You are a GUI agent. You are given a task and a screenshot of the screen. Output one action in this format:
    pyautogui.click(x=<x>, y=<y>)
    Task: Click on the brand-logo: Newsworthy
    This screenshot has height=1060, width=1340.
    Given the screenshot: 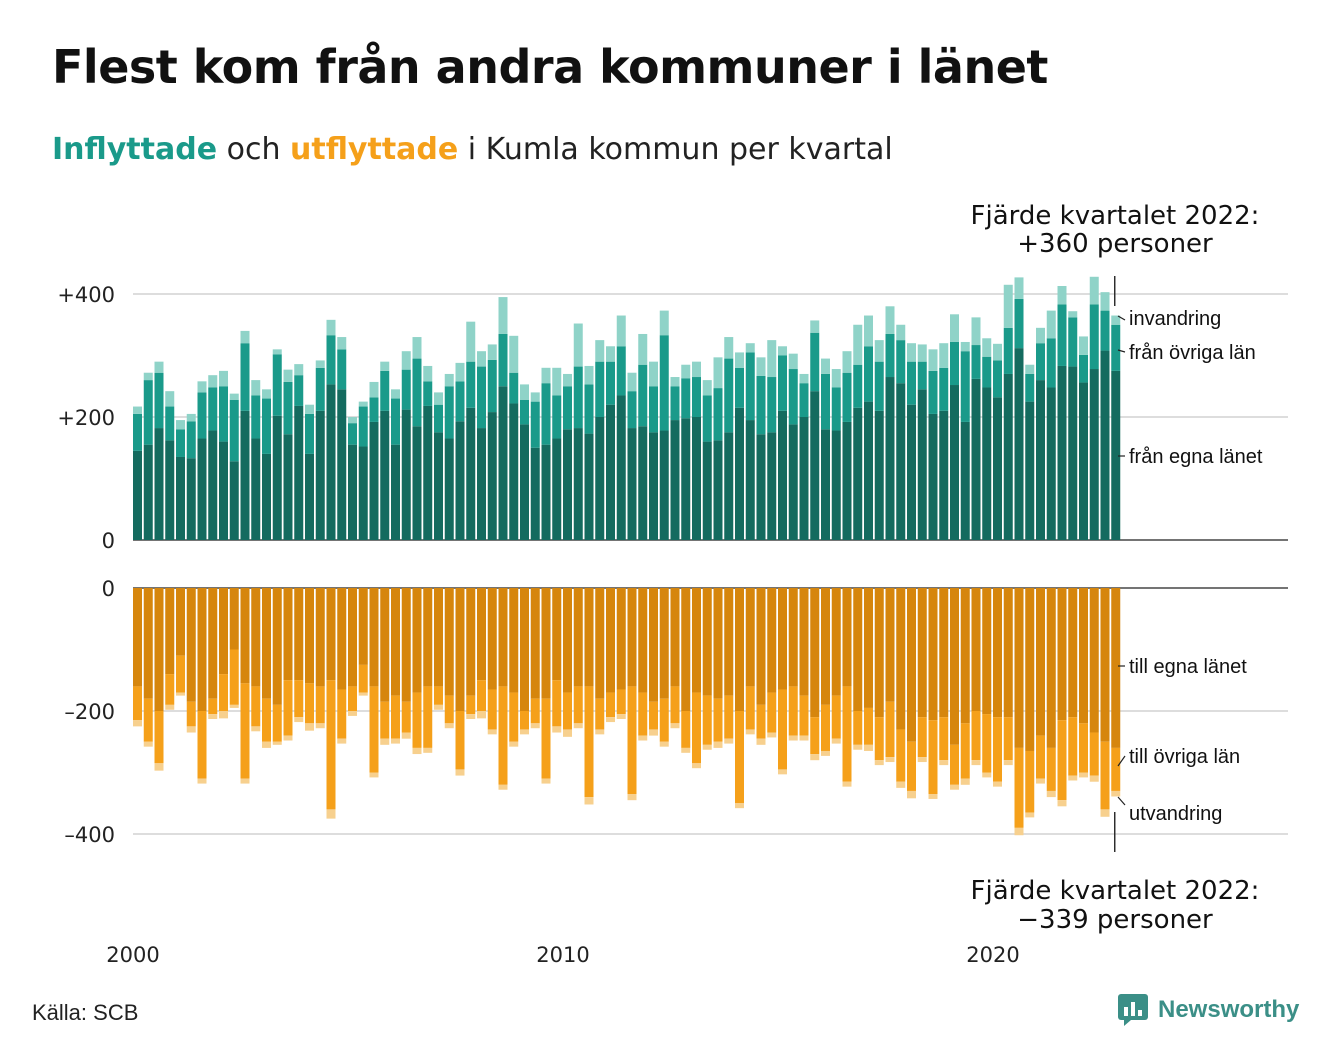 What is the action you would take?
    pyautogui.click(x=1208, y=1010)
    